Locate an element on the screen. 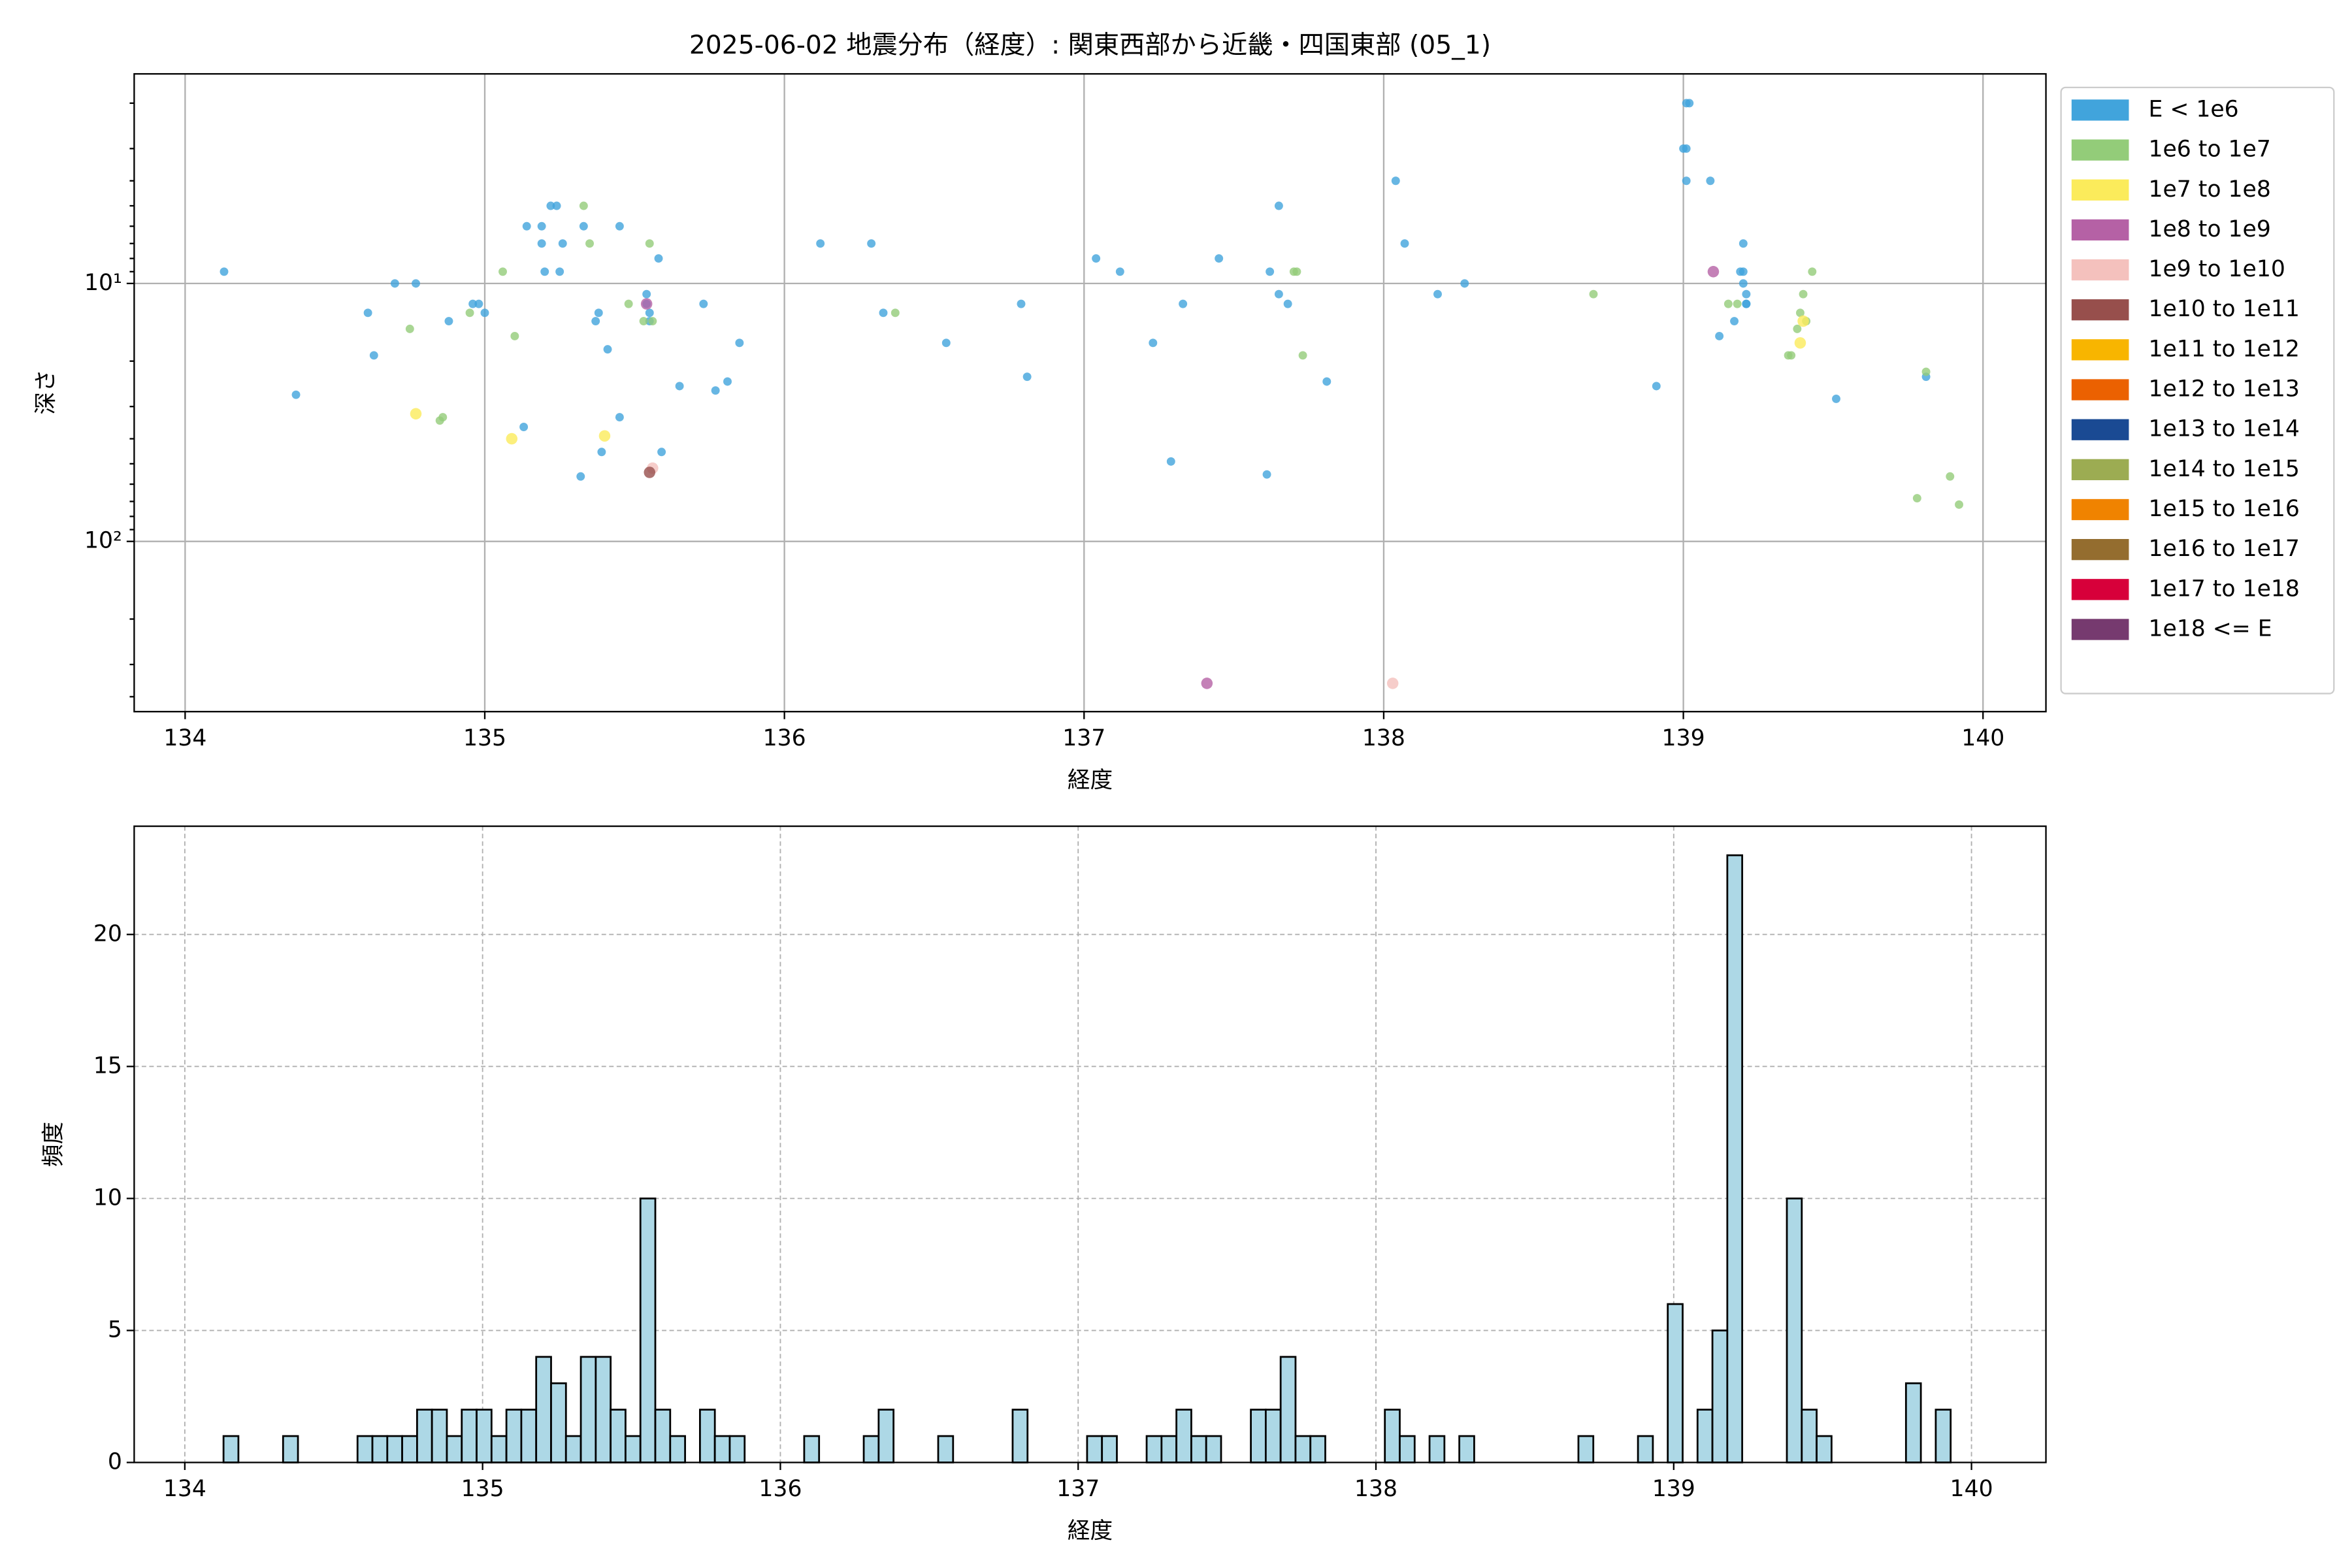  x-tick-label: 139 is located at coordinates (1683, 738).